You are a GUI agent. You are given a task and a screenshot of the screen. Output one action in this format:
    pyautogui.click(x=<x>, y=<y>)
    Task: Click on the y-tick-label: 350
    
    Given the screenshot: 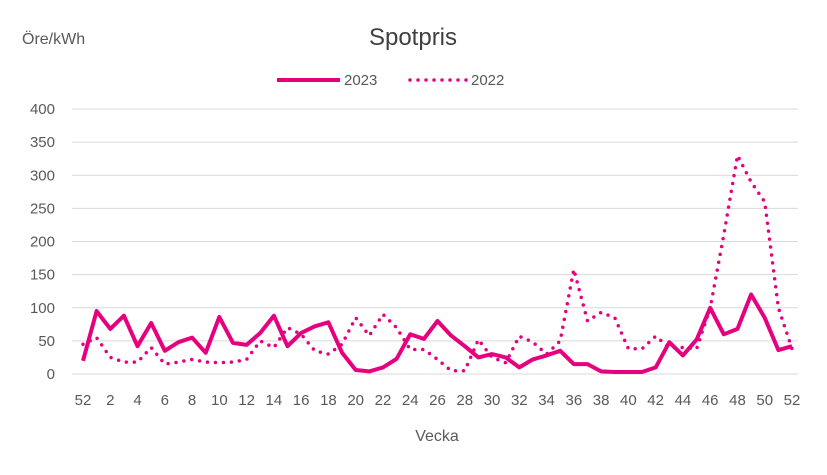 What is the action you would take?
    pyautogui.click(x=42, y=142)
    